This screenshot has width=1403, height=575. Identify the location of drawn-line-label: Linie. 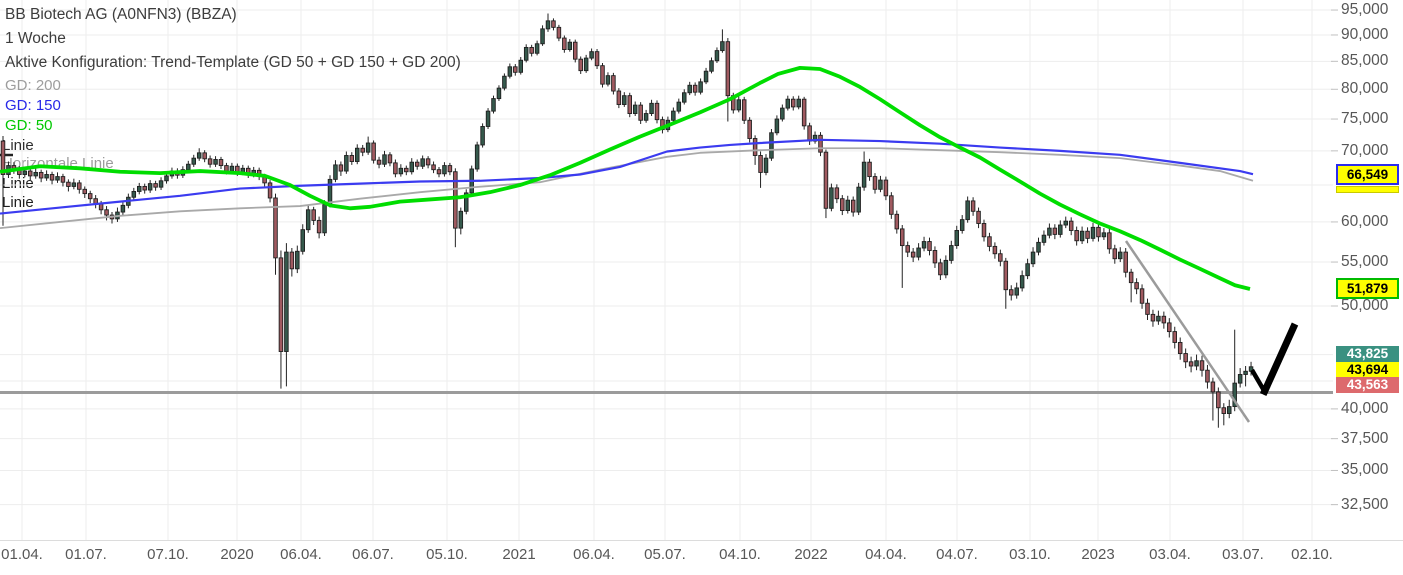
(18, 202).